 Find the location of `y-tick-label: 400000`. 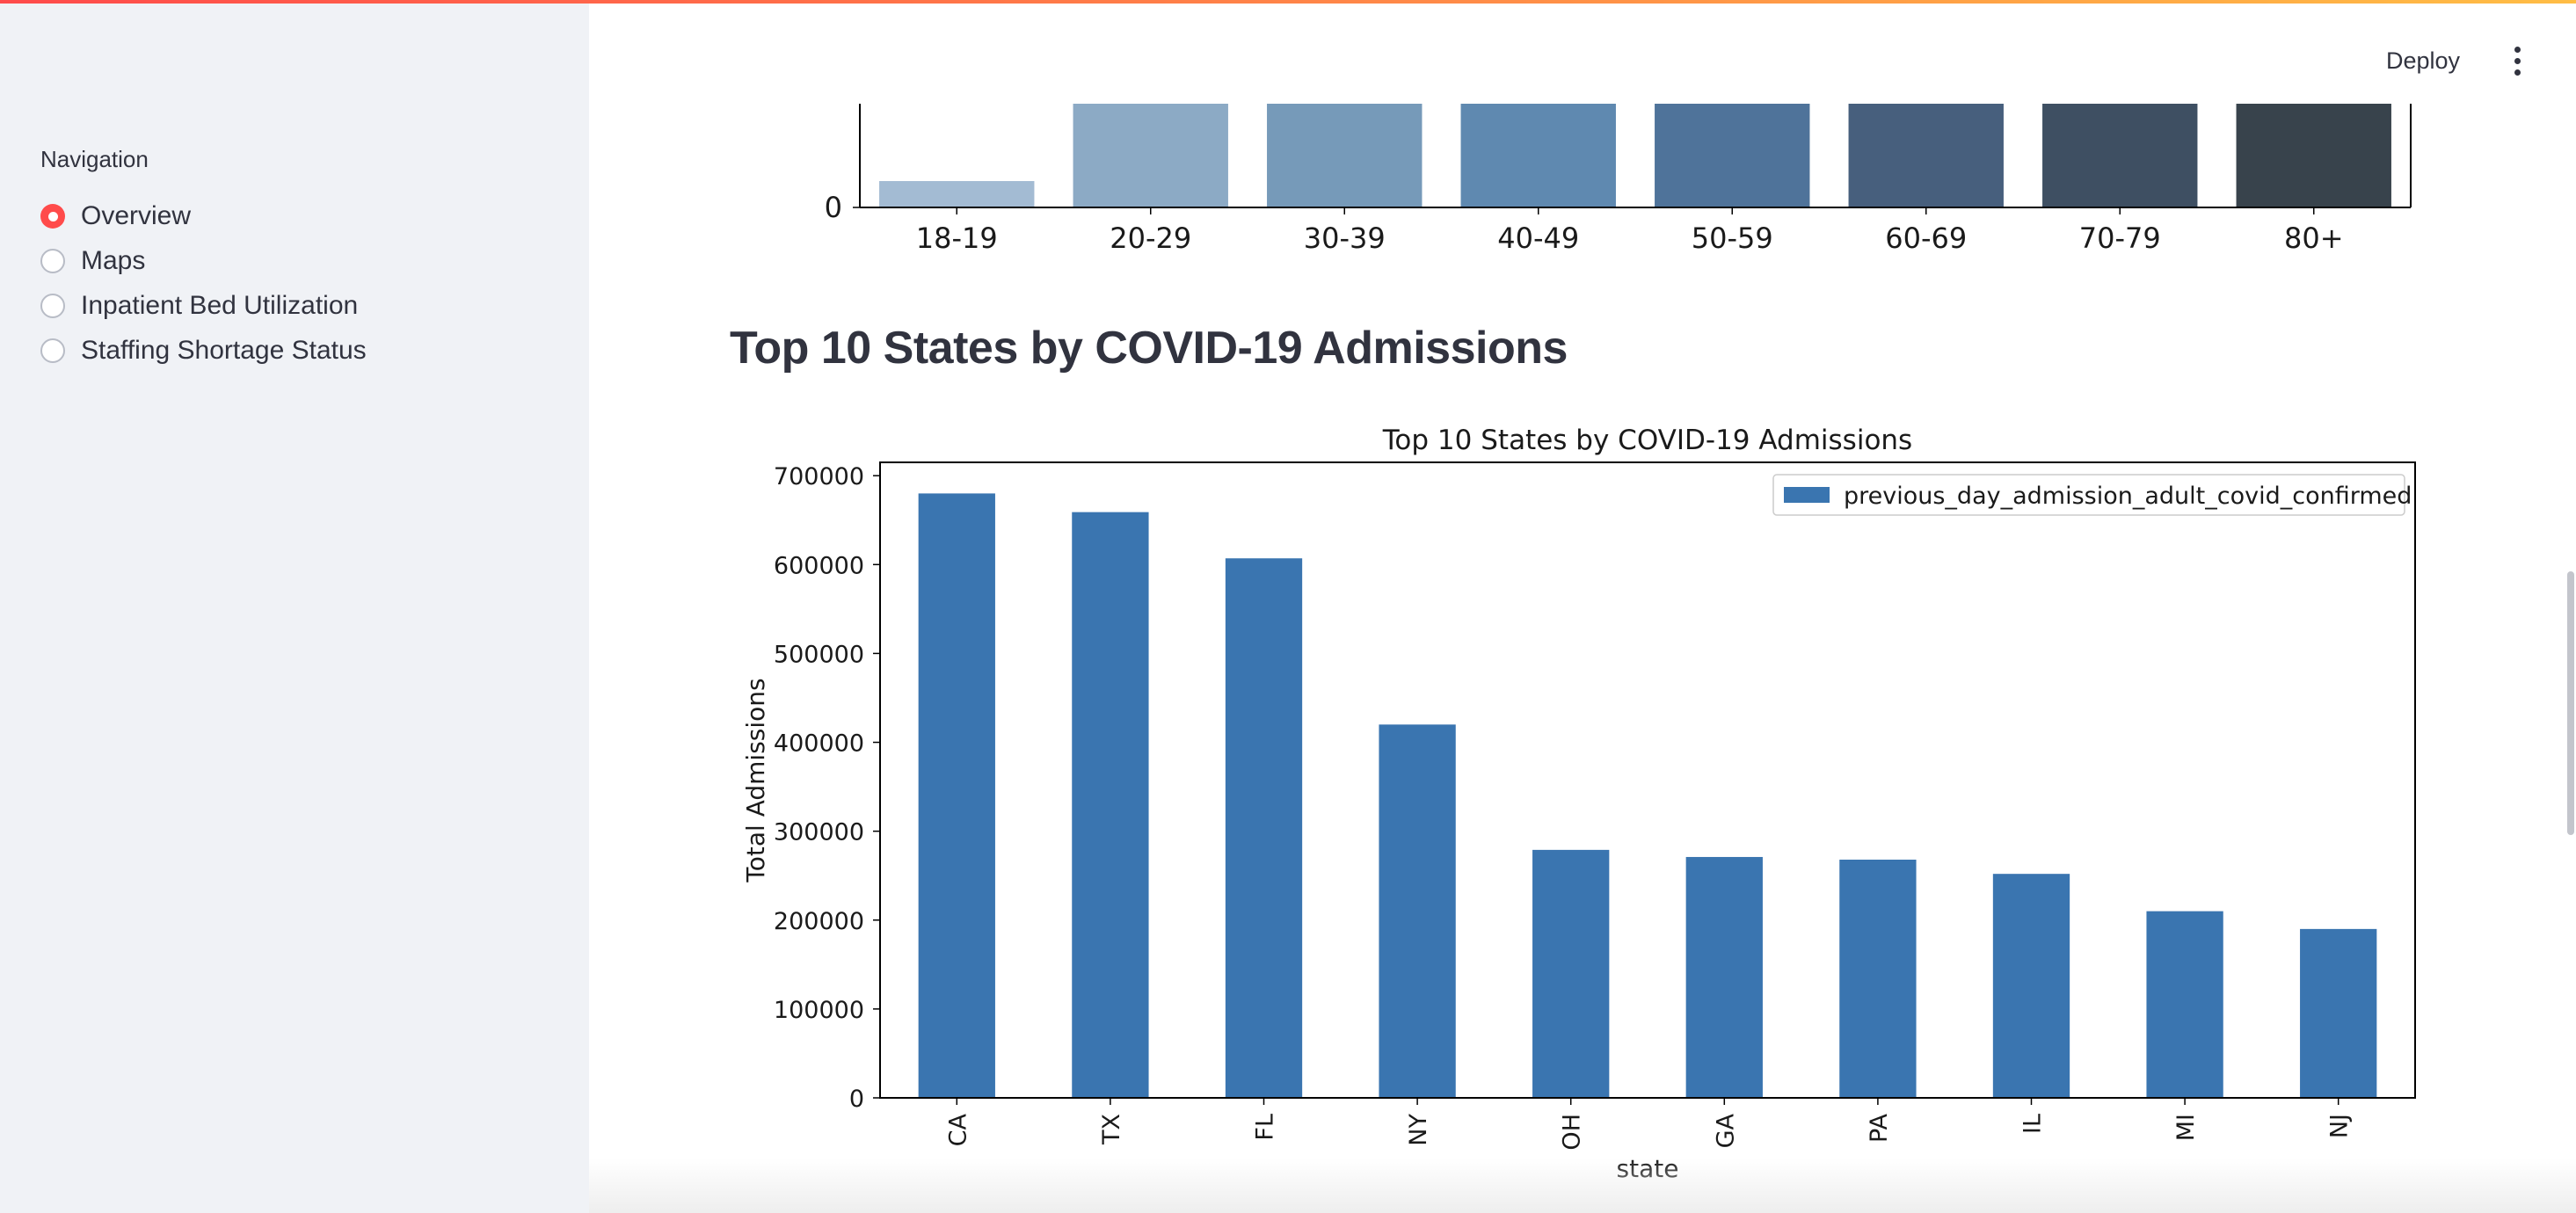

y-tick-label: 400000 is located at coordinates (819, 744).